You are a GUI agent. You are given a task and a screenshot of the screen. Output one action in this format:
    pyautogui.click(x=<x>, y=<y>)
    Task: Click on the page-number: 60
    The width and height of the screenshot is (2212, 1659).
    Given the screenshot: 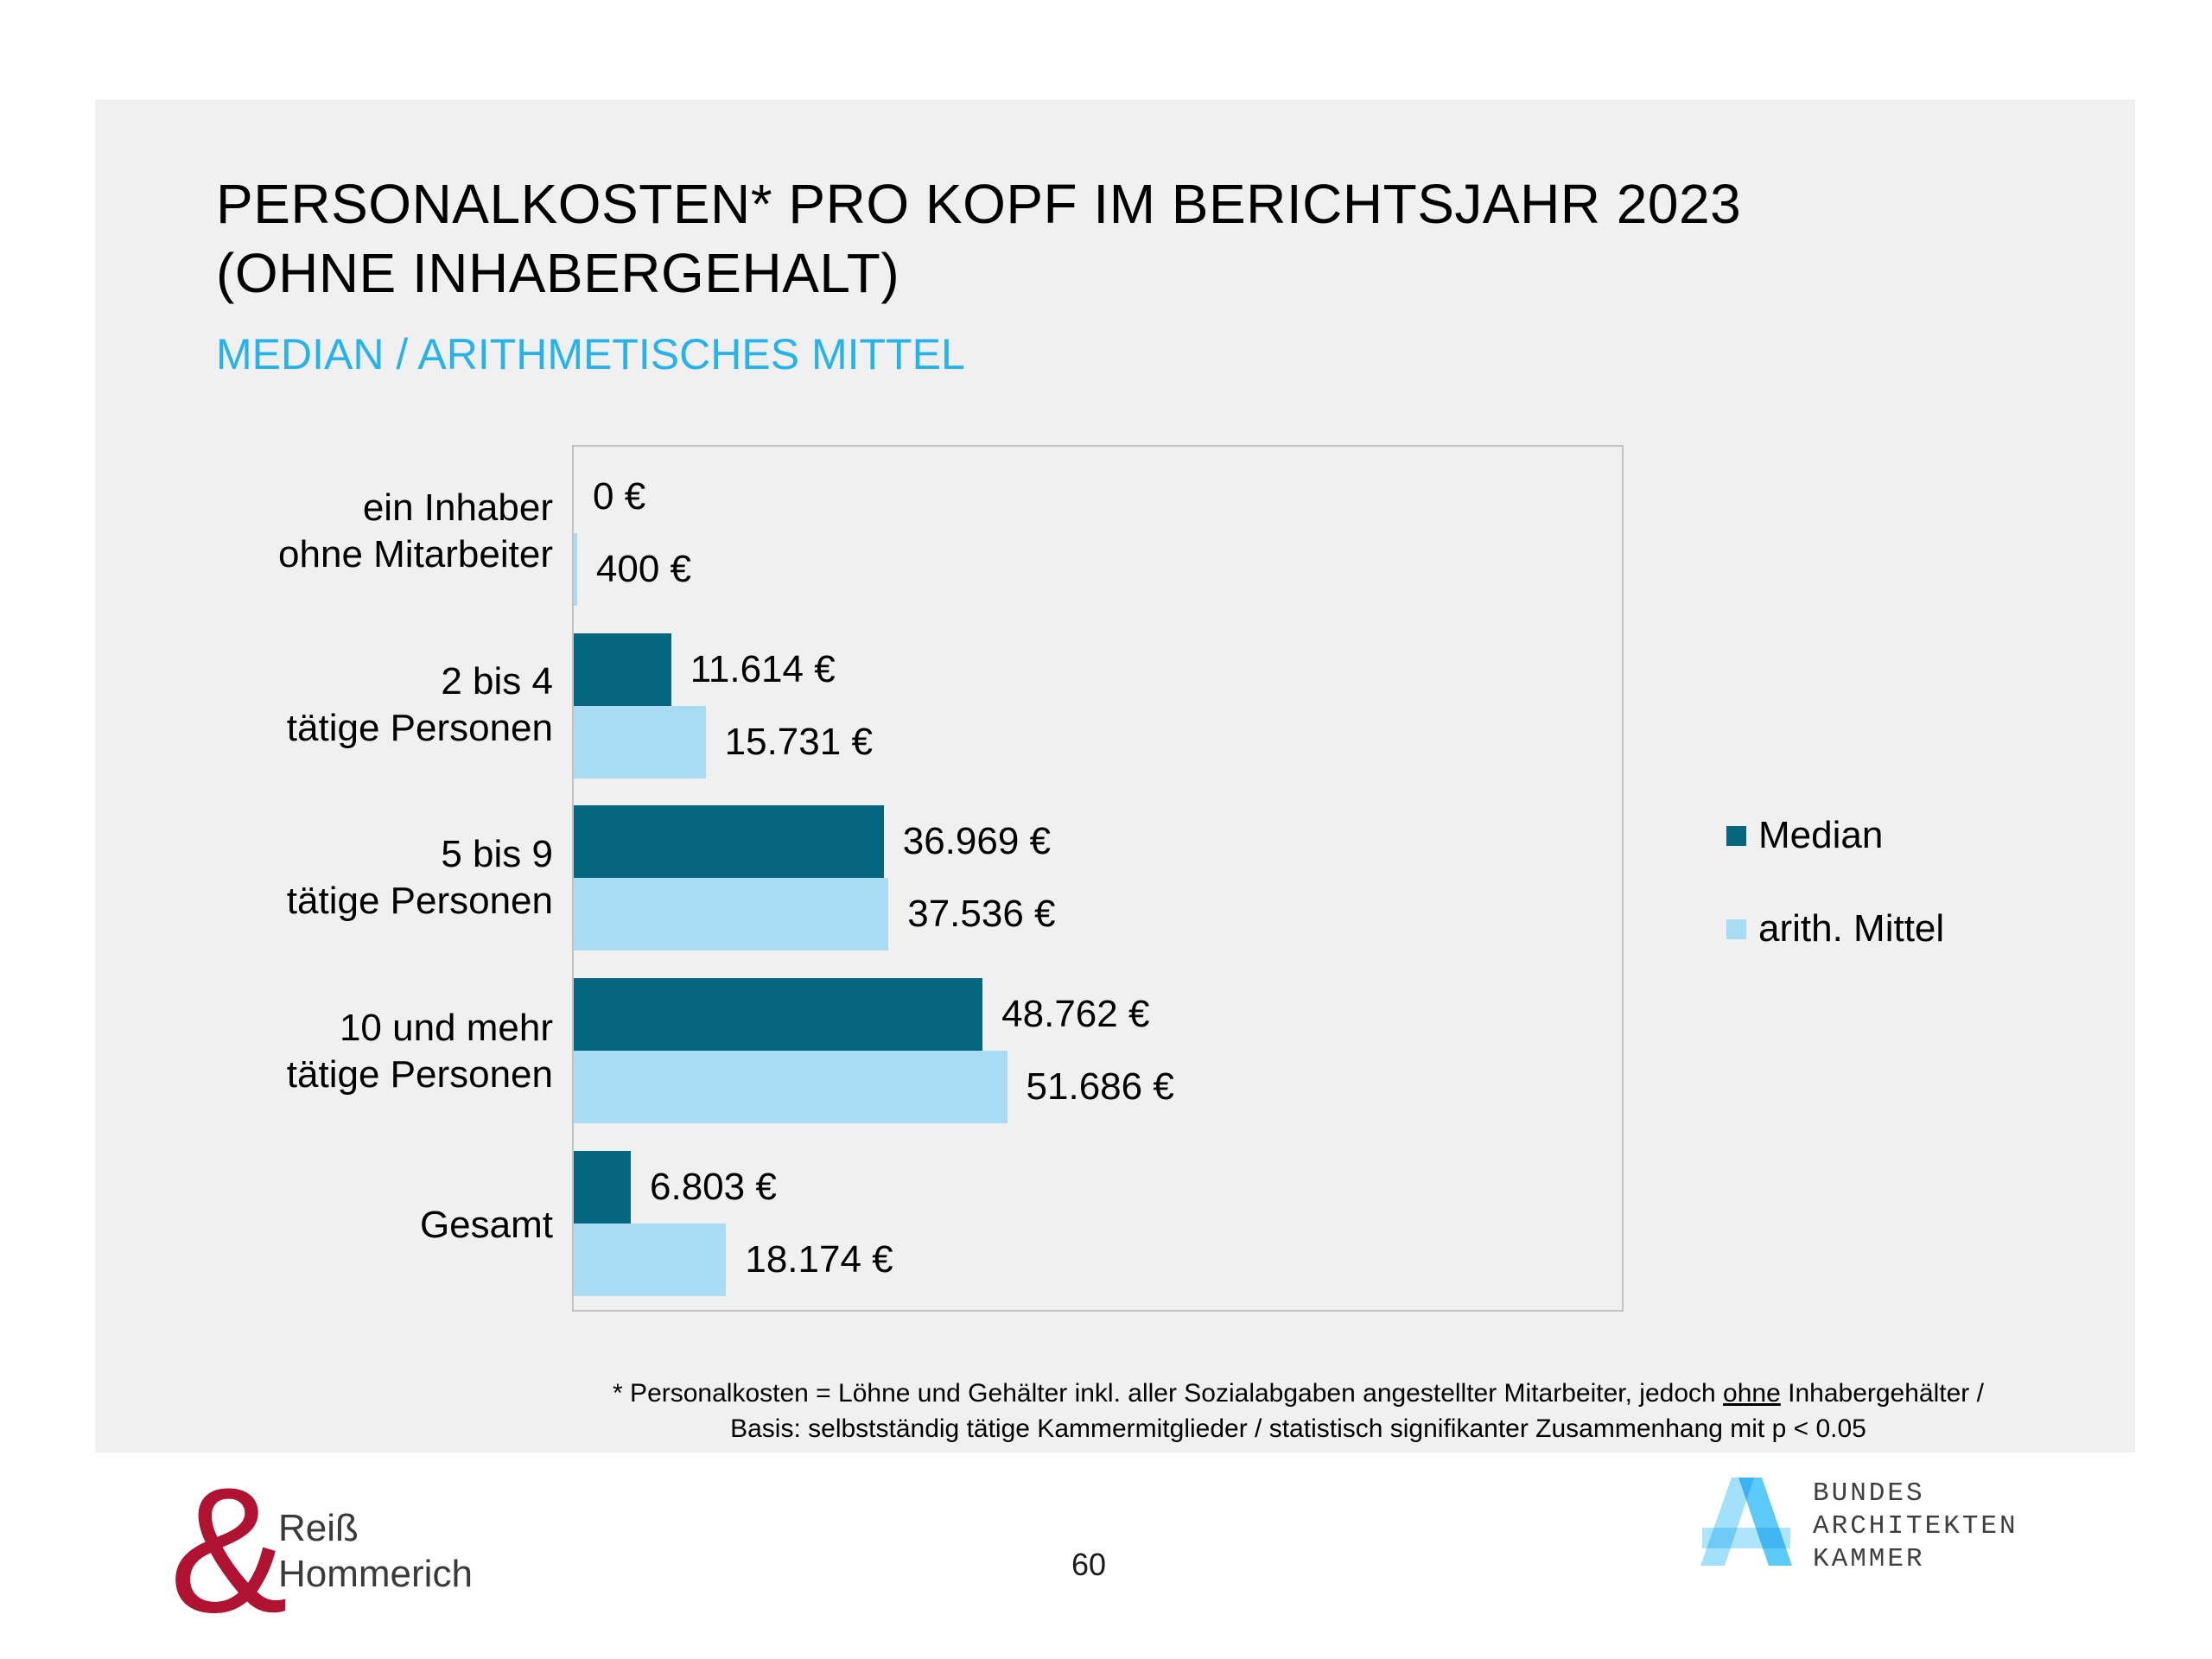 What is the action you would take?
    pyautogui.click(x=1089, y=1564)
    